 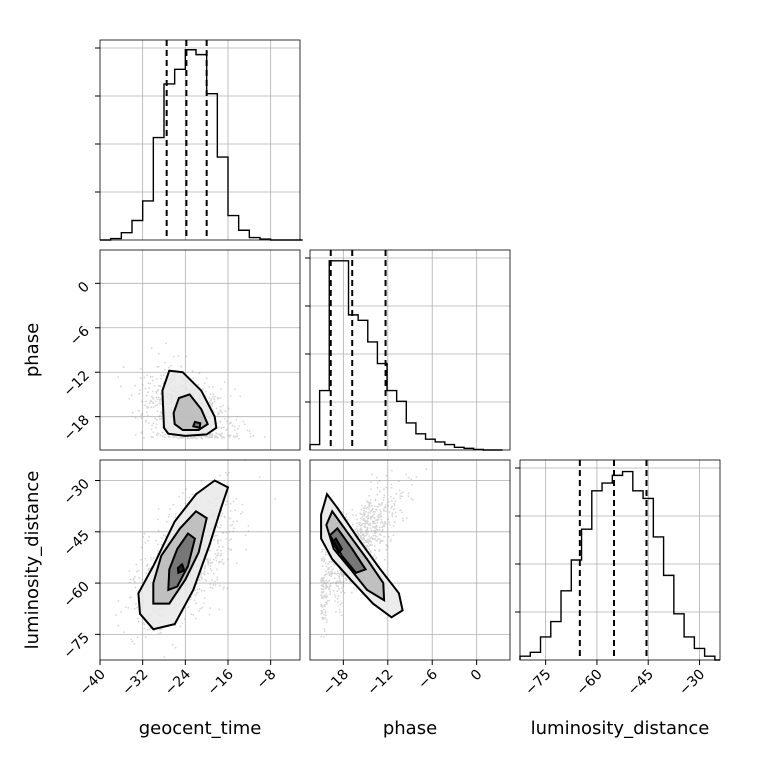 I want to click on histogram-step-luminosity_distance, so click(x=619, y=565).